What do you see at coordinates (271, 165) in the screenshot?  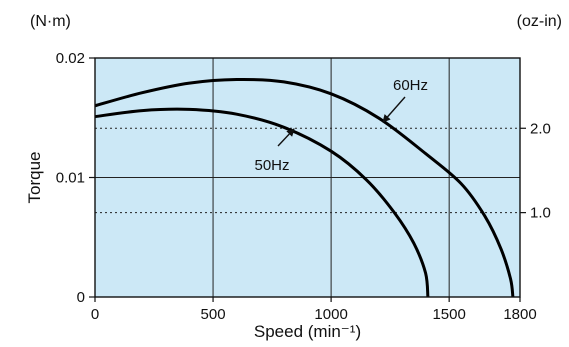 I see `annotation-label-50hz: 50Hz` at bounding box center [271, 165].